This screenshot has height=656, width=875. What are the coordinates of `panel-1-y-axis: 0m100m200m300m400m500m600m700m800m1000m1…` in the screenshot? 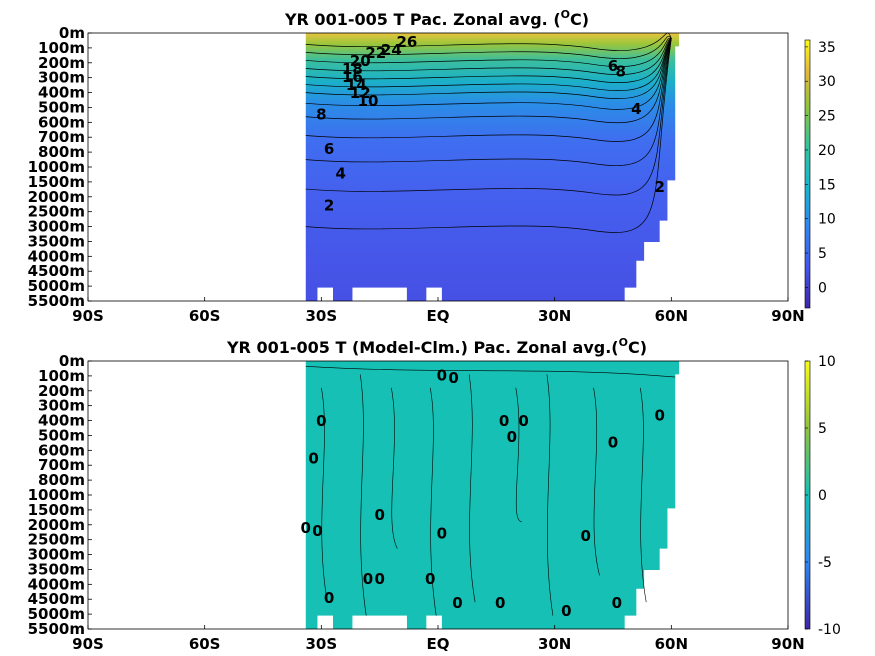 It's located at (60, 167).